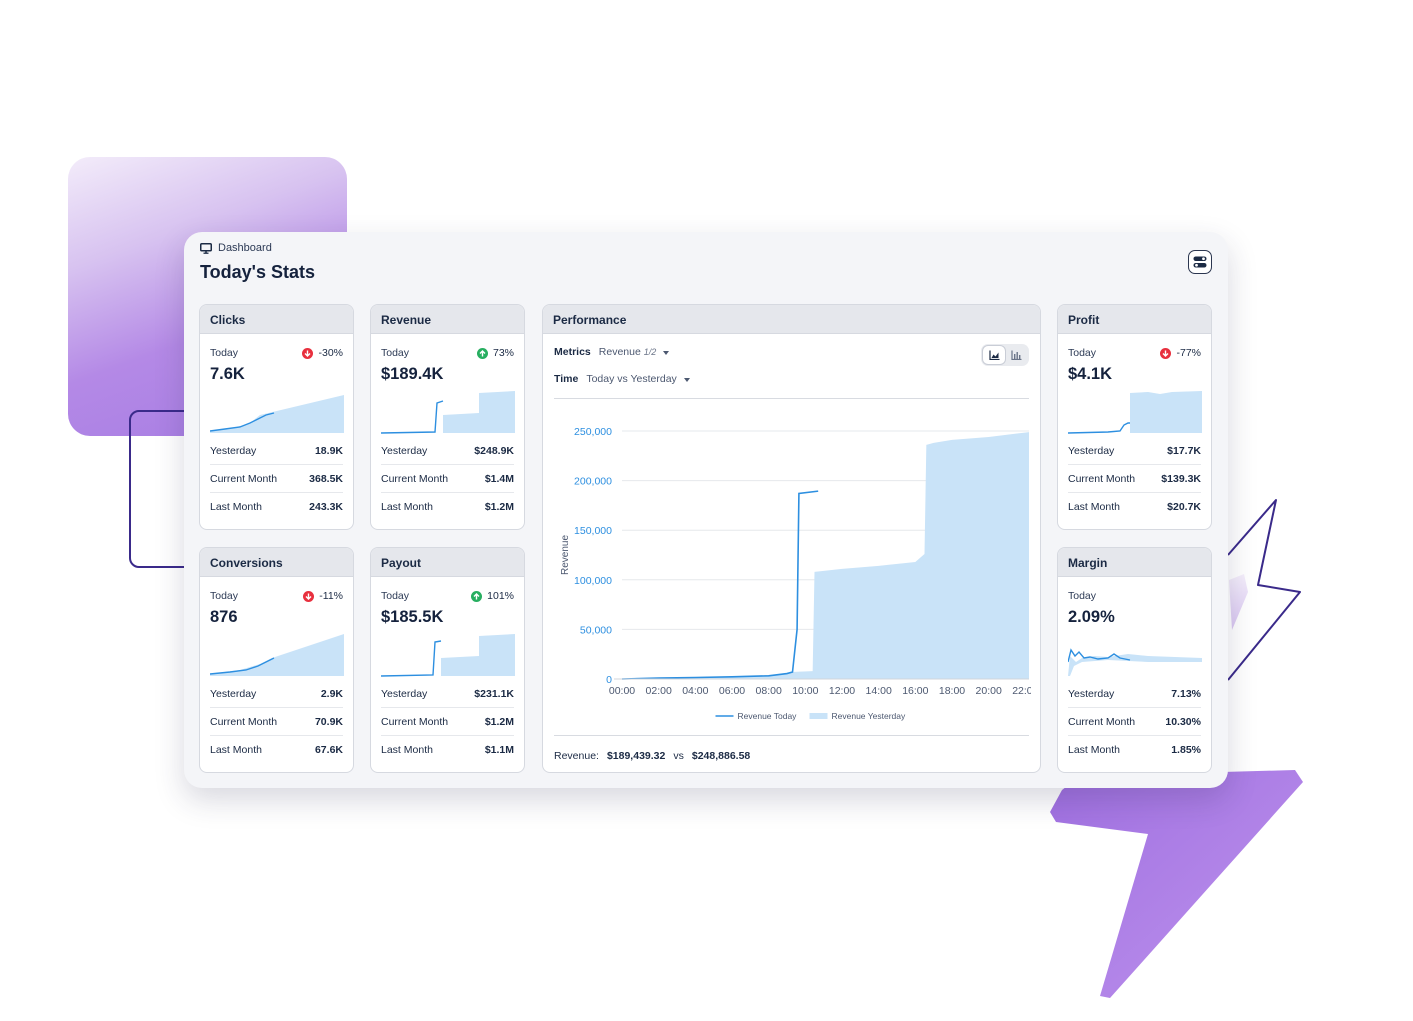 This screenshot has width=1413, height=1021. I want to click on stat-row: Current Month $1.4M, so click(447, 478).